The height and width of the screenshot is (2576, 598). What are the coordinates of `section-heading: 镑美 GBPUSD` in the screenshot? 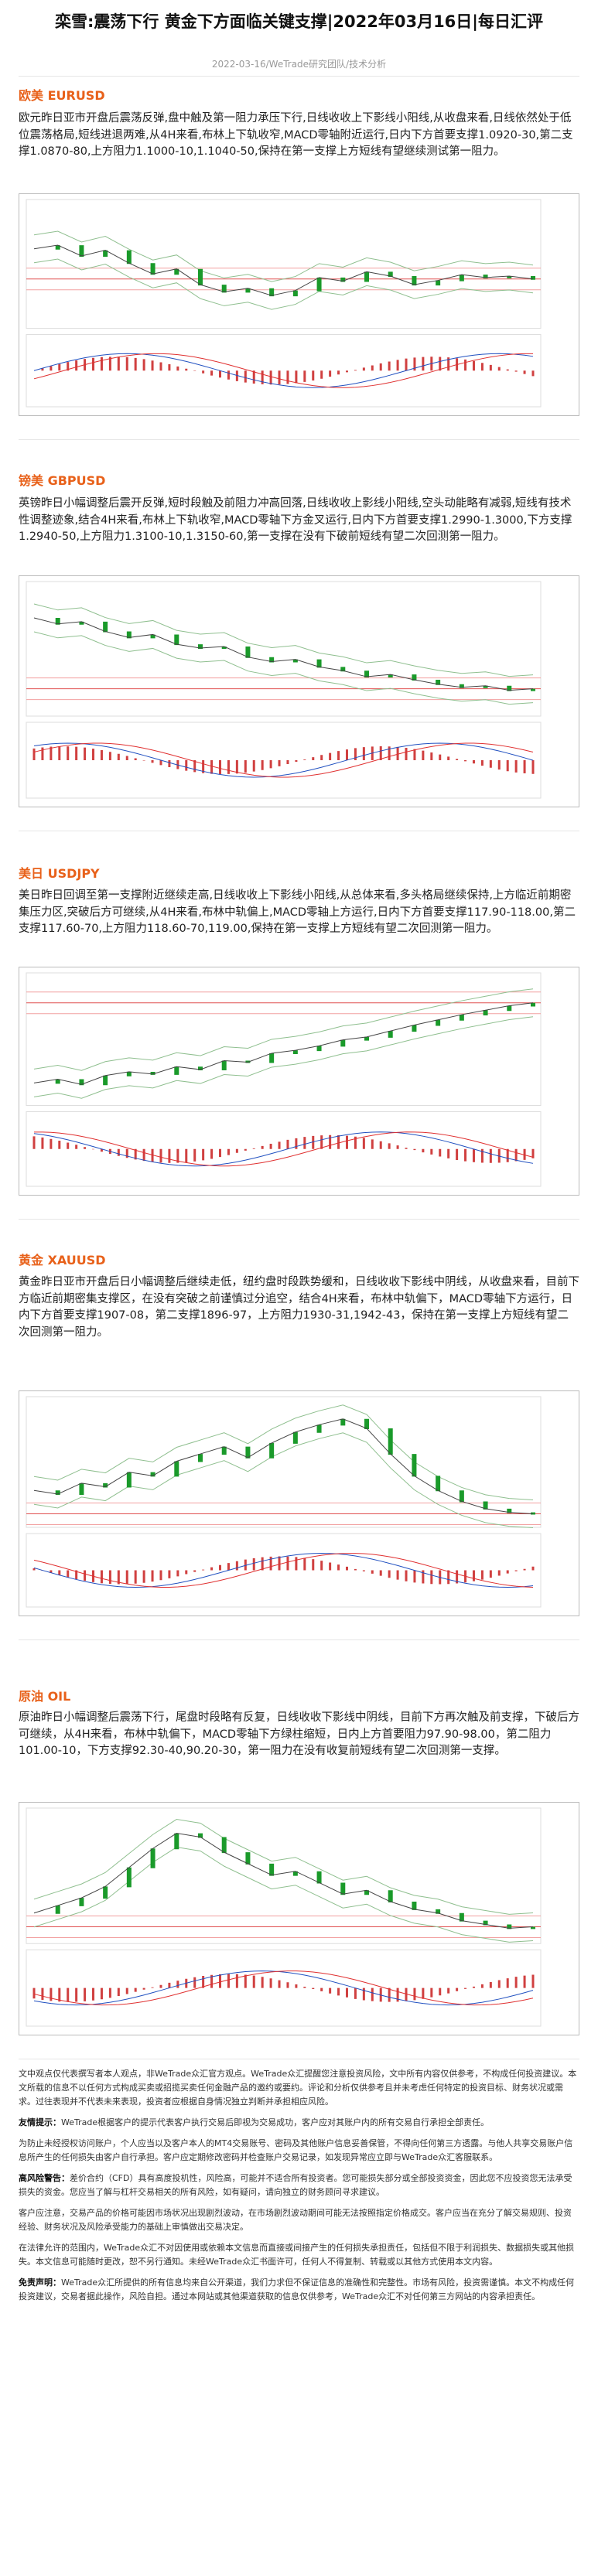 It's located at (62, 481).